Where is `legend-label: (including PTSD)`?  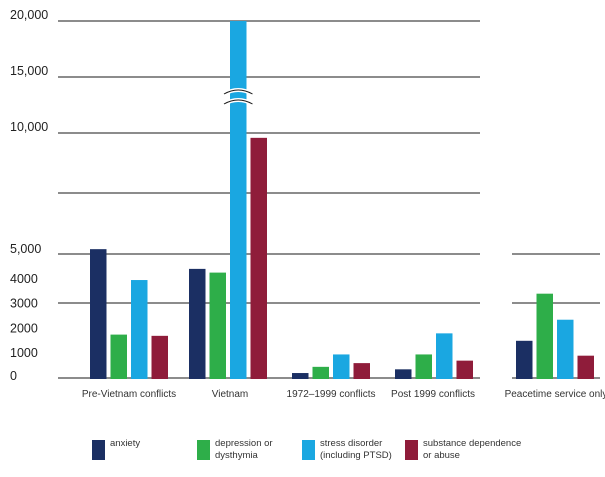 legend-label: (including PTSD) is located at coordinates (356, 455).